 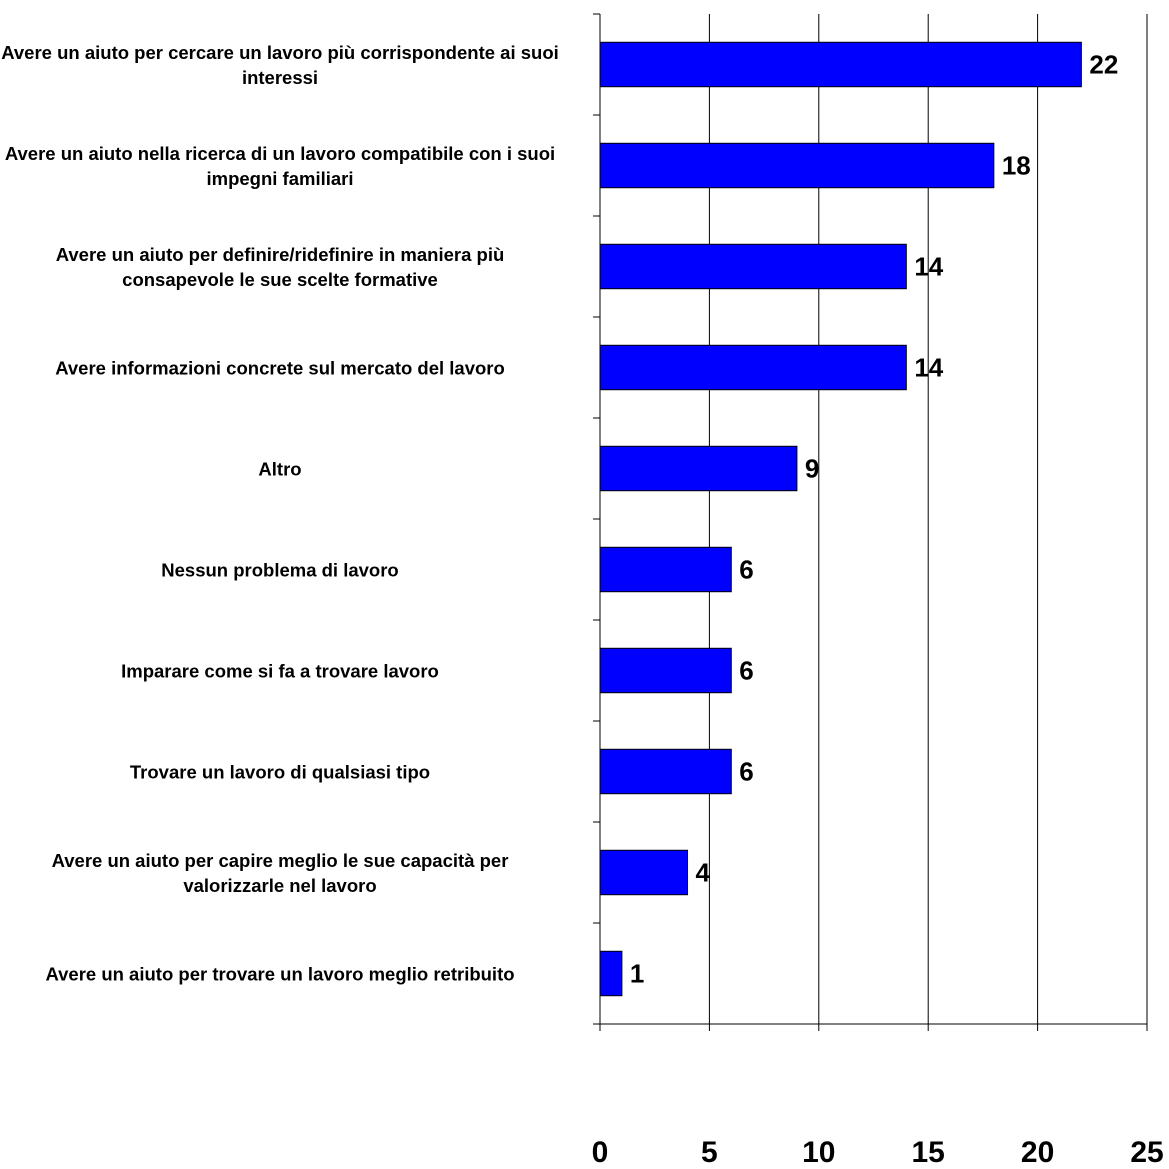 I want to click on data-label: 4, so click(x=703, y=873).